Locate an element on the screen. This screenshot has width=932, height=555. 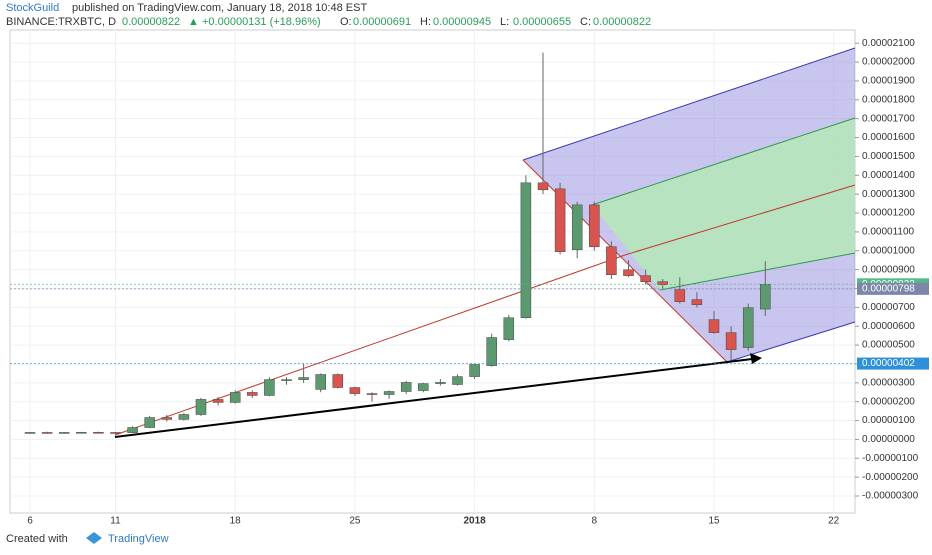
change-arrow: ▲ is located at coordinates (193, 22).